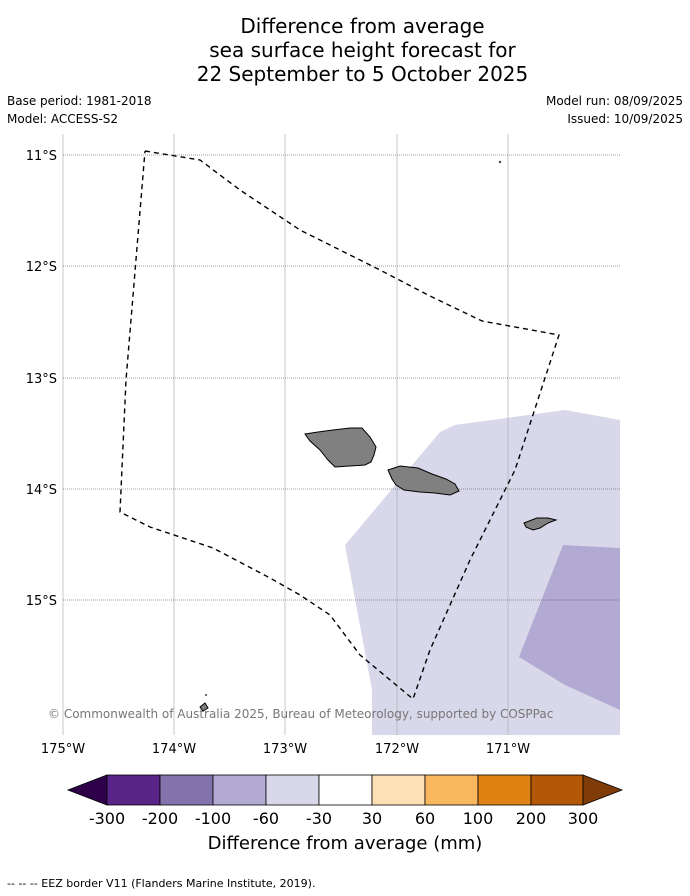  I want to click on colorbar-label: 300, so click(583, 818).